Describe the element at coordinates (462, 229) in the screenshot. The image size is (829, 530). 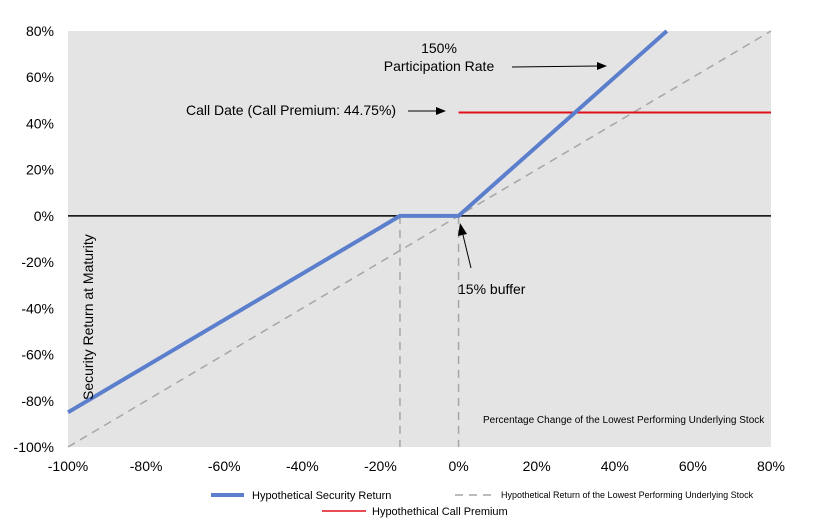
I see `buffer-arrowhead` at that location.